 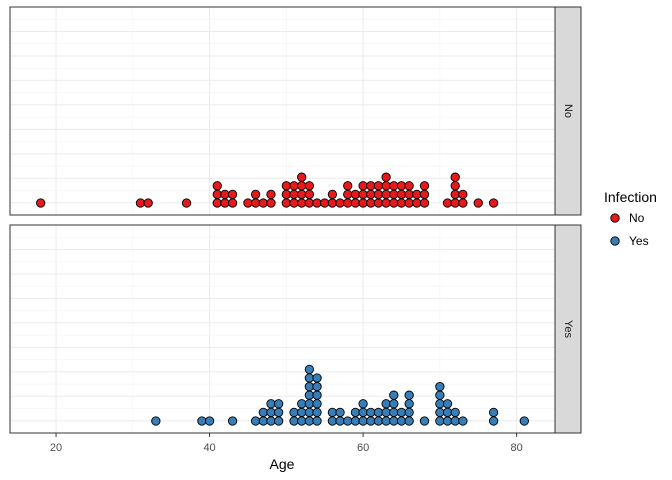 I want to click on legend: Infection No Yes, so click(x=630, y=218).